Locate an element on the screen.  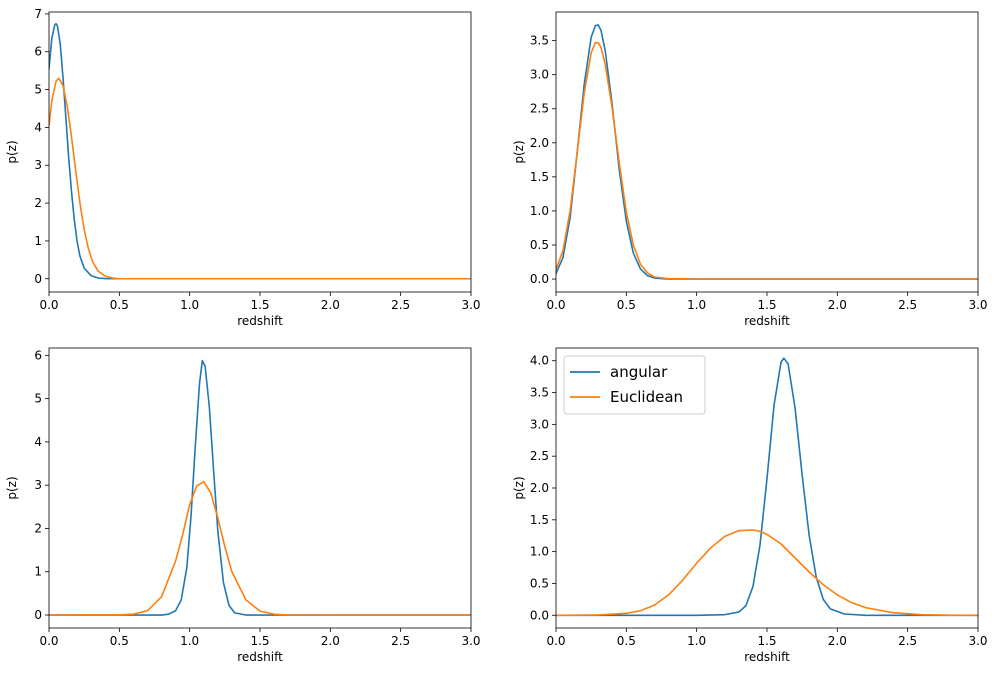
legend-label-euclidean: Euclidean is located at coordinates (646, 397).